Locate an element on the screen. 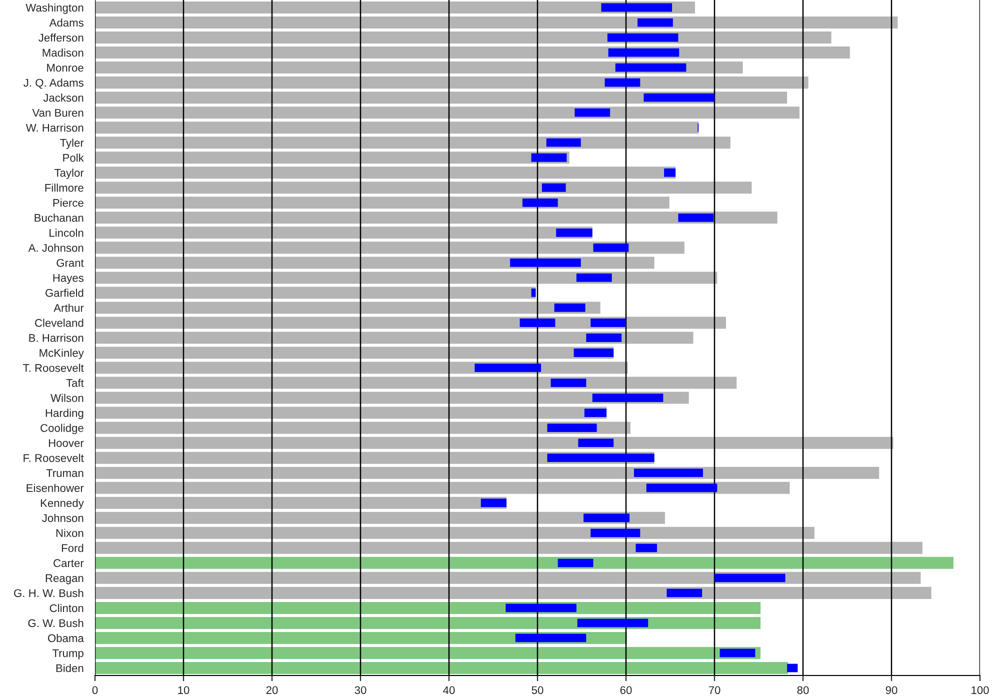 This screenshot has width=1000, height=700. y-tick-label: Biden is located at coordinates (70, 668).